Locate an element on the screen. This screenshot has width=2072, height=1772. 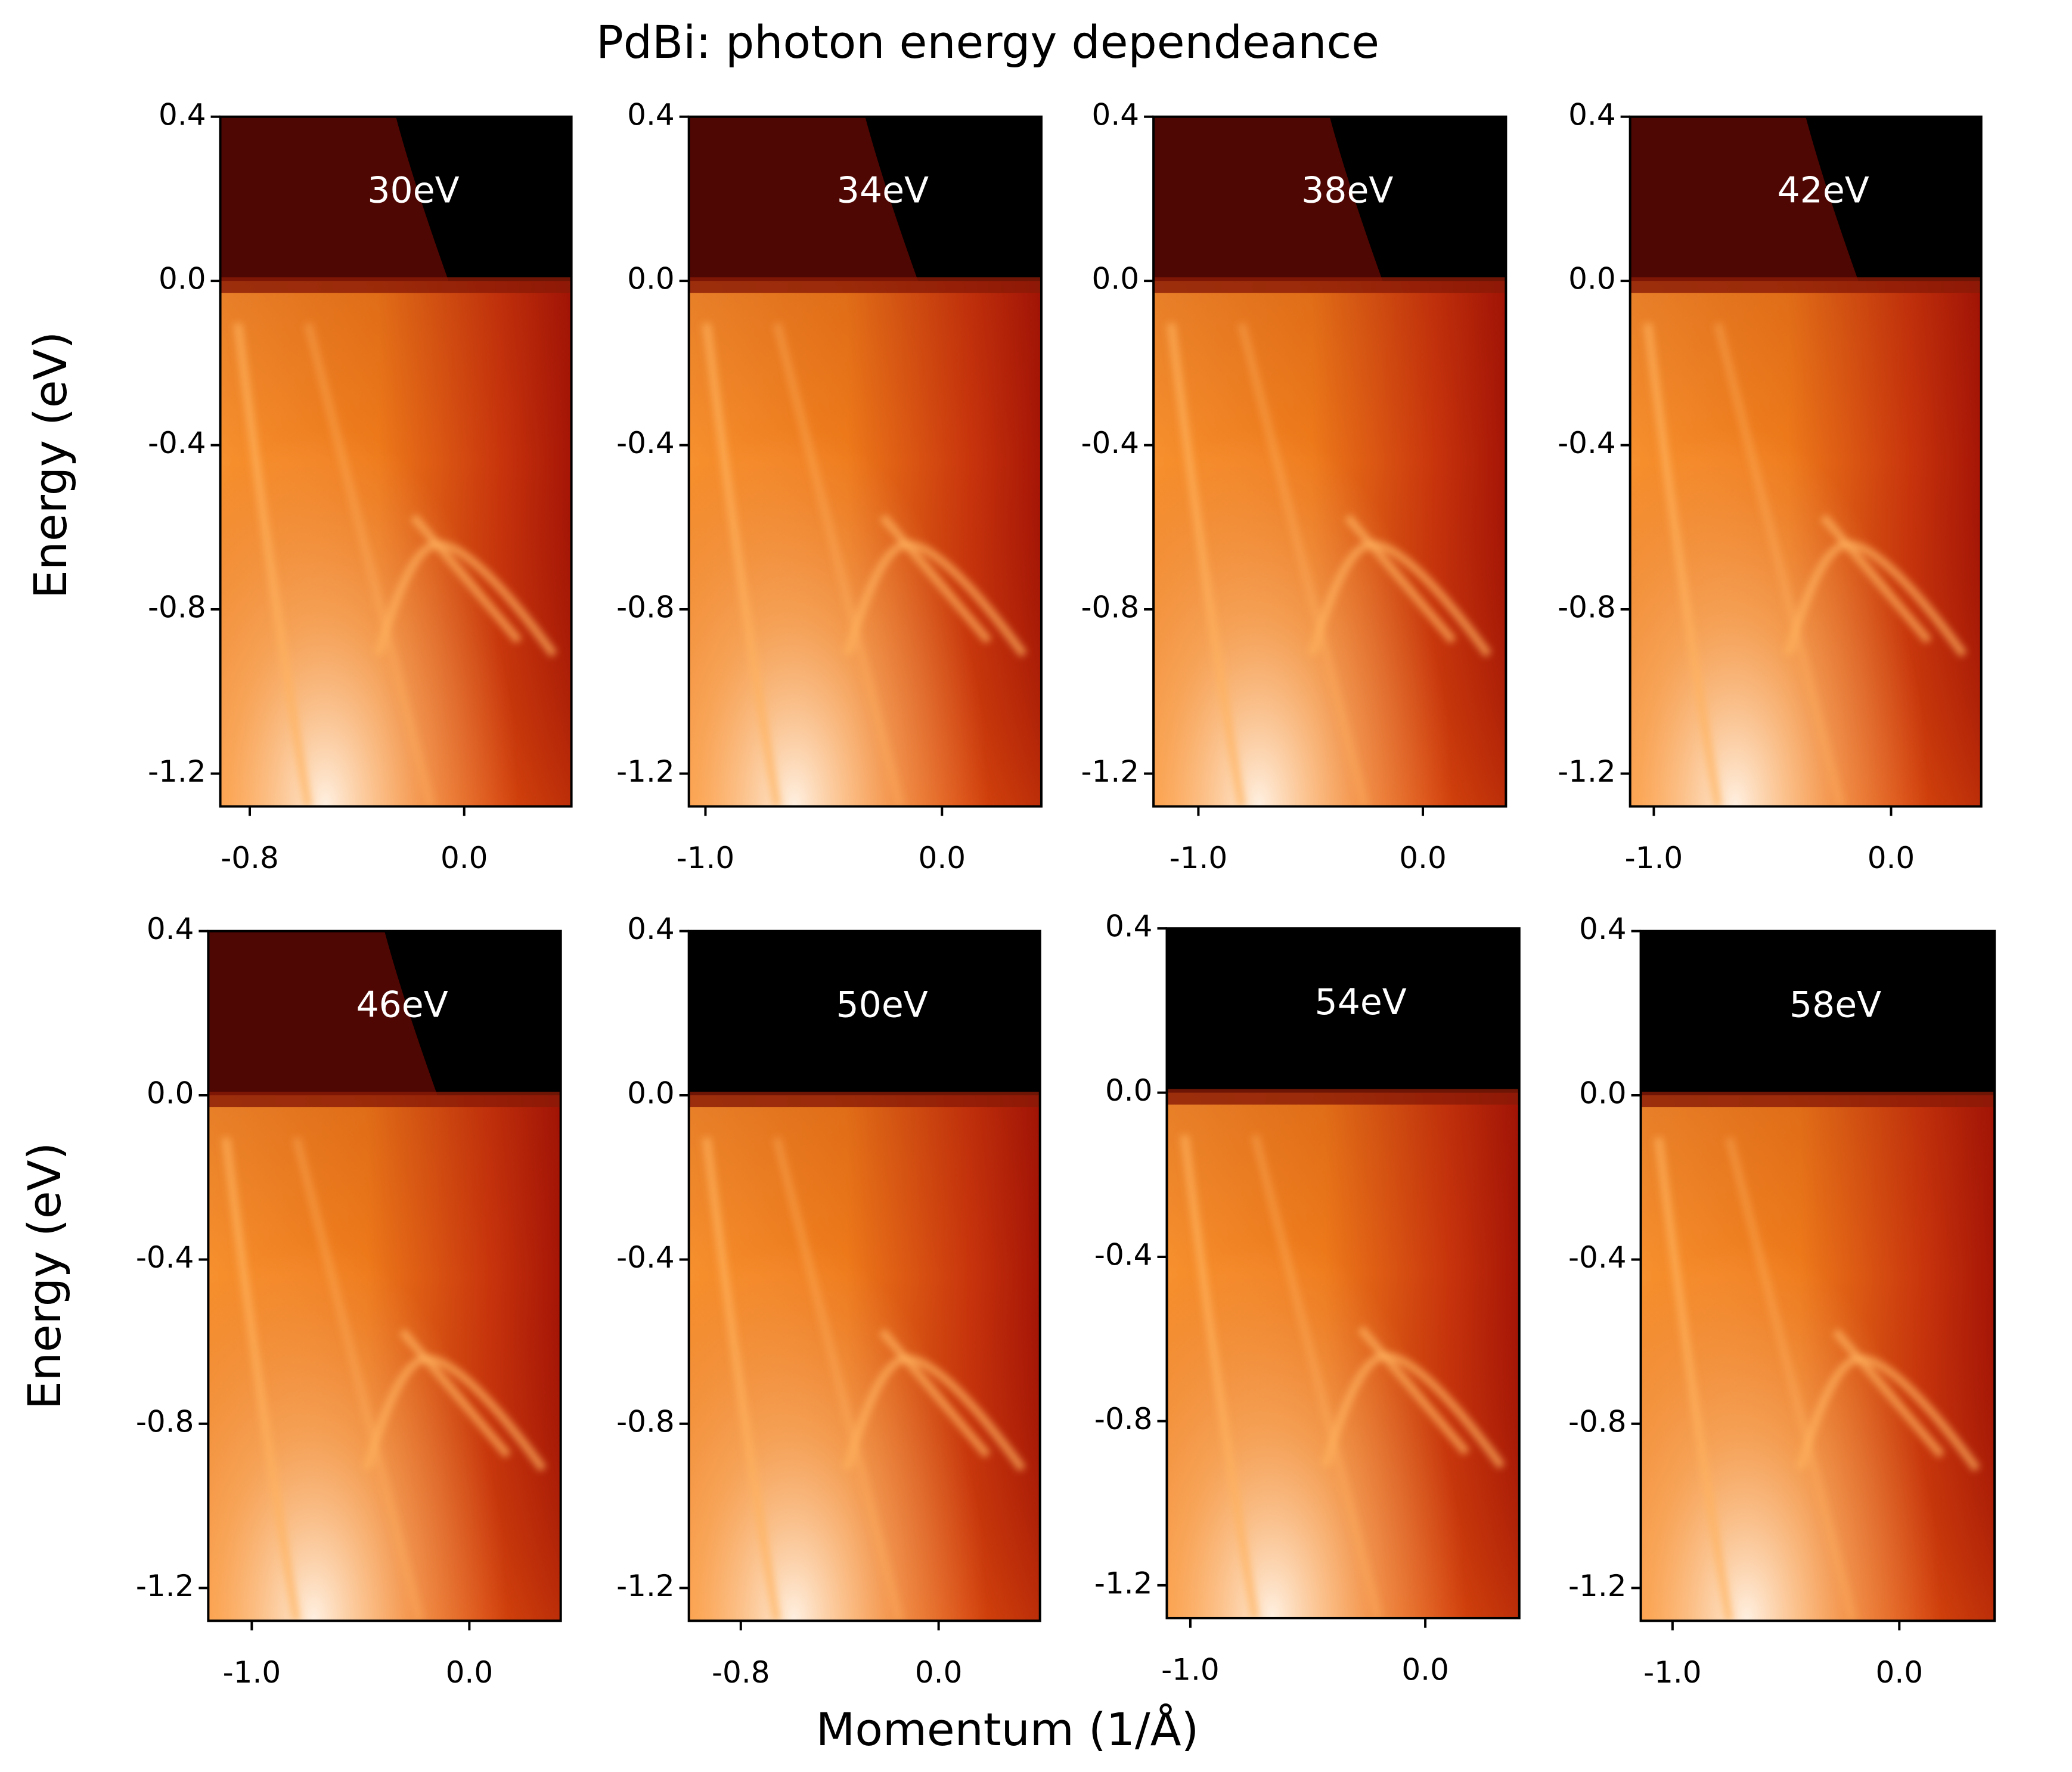
panel-title: 46eV is located at coordinates (402, 1005).